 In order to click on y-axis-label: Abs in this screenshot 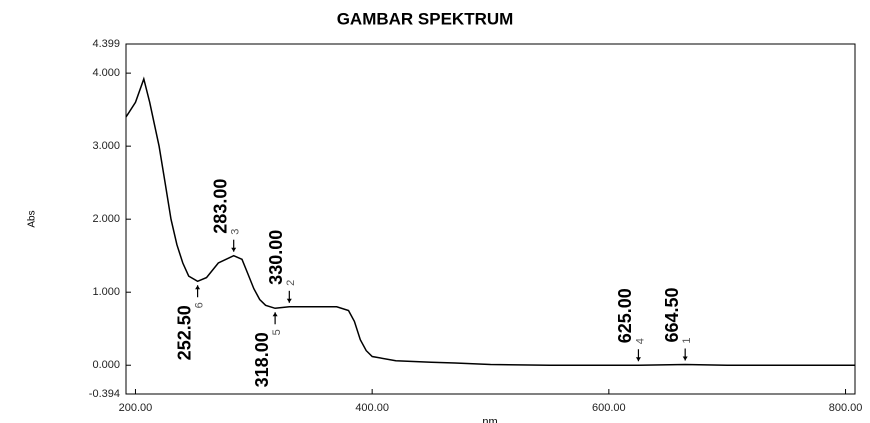, I will do `click(32, 218)`.